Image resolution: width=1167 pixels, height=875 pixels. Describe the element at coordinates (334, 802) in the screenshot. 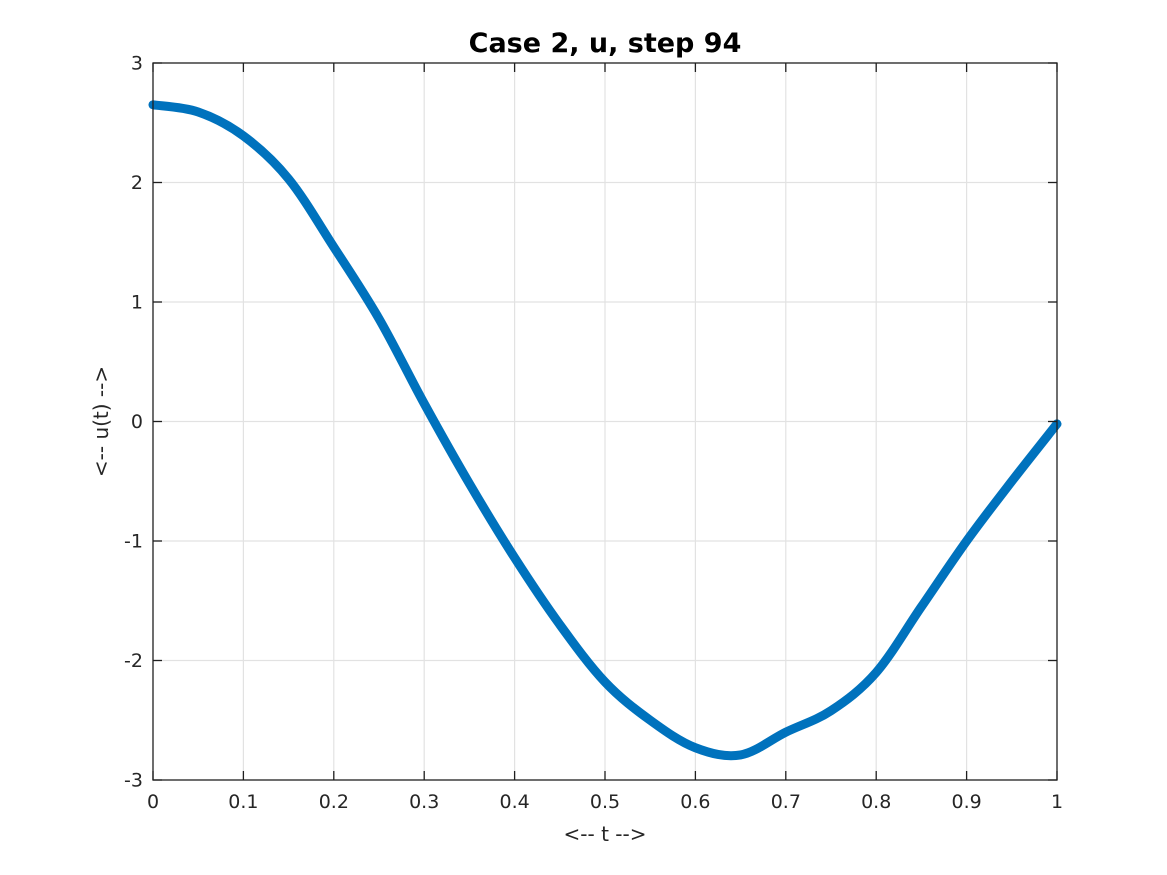

I see `x-tick-label: 0.2` at that location.